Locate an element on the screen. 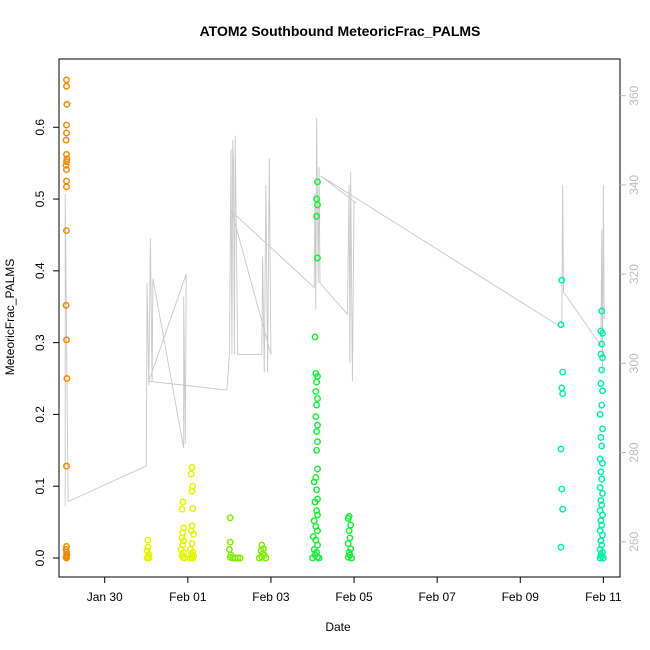 The width and height of the screenshot is (650, 650). y-tick-label: 0.1 is located at coordinates (40, 486).